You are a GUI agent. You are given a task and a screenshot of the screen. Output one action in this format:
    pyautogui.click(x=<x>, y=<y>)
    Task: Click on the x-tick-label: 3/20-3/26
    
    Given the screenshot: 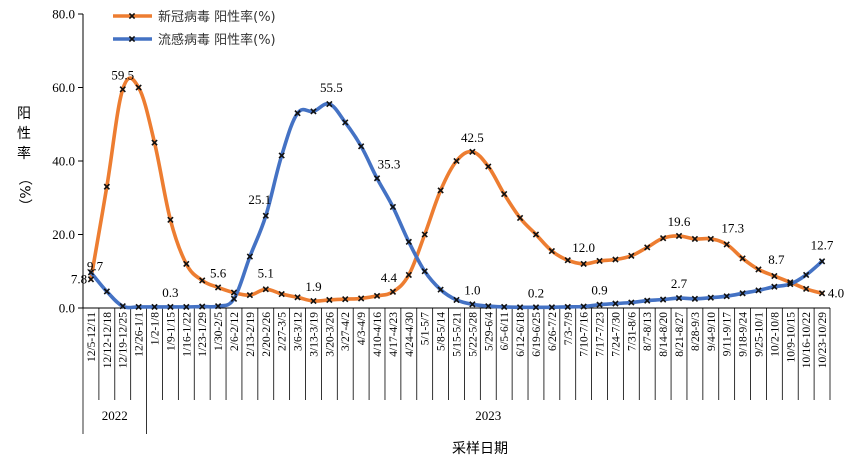 What is the action you would take?
    pyautogui.click(x=330, y=334)
    